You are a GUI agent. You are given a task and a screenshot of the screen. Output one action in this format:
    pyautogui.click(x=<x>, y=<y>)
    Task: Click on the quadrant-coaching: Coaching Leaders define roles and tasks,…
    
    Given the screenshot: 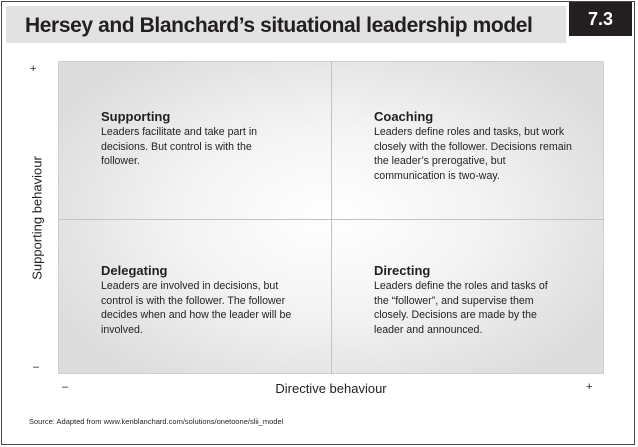 What is the action you would take?
    pyautogui.click(x=474, y=146)
    